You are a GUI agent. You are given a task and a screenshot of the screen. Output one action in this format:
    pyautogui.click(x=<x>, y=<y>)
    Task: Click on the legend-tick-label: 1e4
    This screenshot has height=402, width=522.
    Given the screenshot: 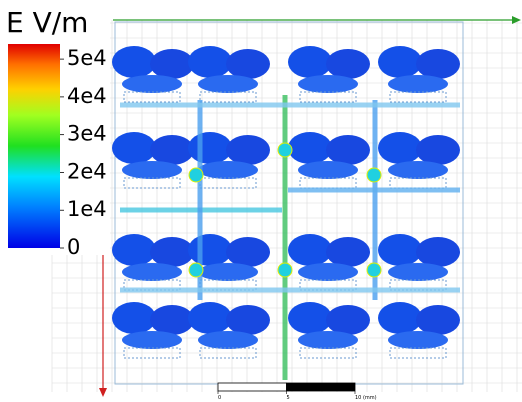 What is the action you would take?
    pyautogui.click(x=87, y=209)
    